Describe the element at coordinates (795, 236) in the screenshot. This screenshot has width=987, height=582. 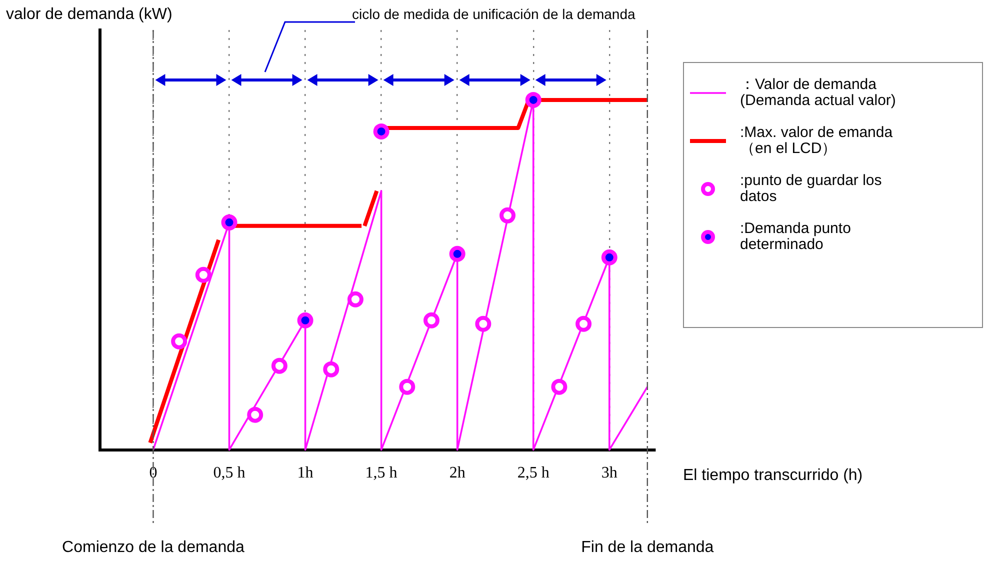
I see `legend-label: :Demanda punto determinado` at that location.